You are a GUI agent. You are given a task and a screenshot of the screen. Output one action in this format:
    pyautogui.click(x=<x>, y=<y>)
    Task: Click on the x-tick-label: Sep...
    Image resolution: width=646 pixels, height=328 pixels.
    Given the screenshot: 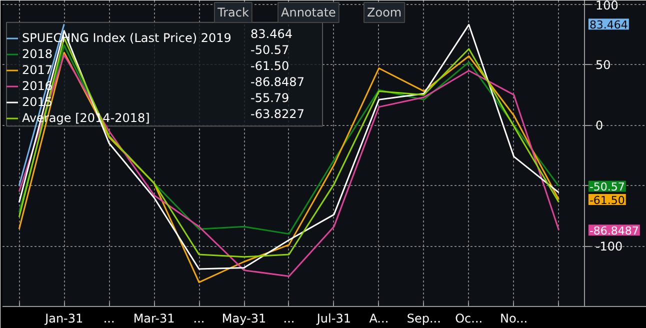 What is the action you would take?
    pyautogui.click(x=423, y=319)
    